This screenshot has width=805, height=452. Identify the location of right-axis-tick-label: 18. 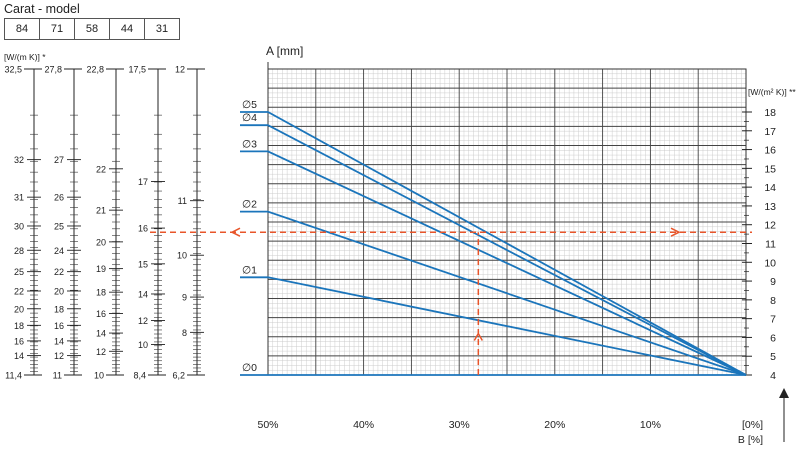
(770, 113).